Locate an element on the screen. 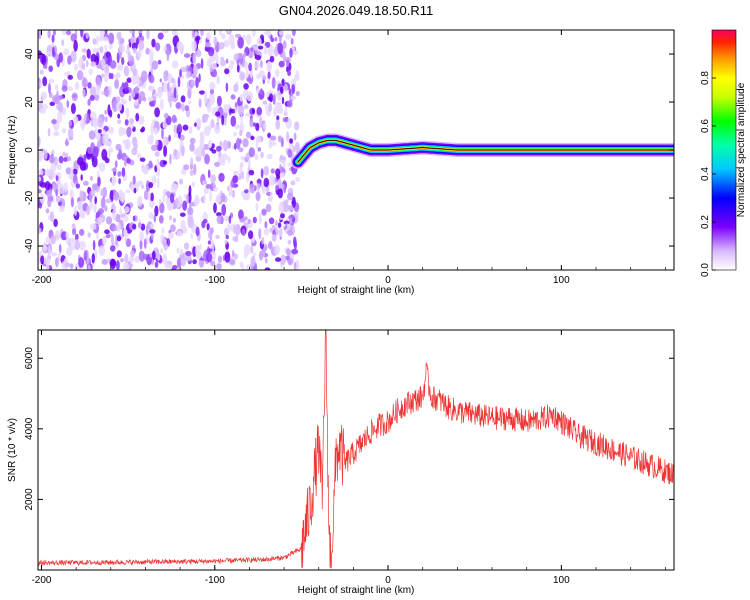 The width and height of the screenshot is (750, 600). colorbar-tick-label: 0.6 is located at coordinates (705, 126).